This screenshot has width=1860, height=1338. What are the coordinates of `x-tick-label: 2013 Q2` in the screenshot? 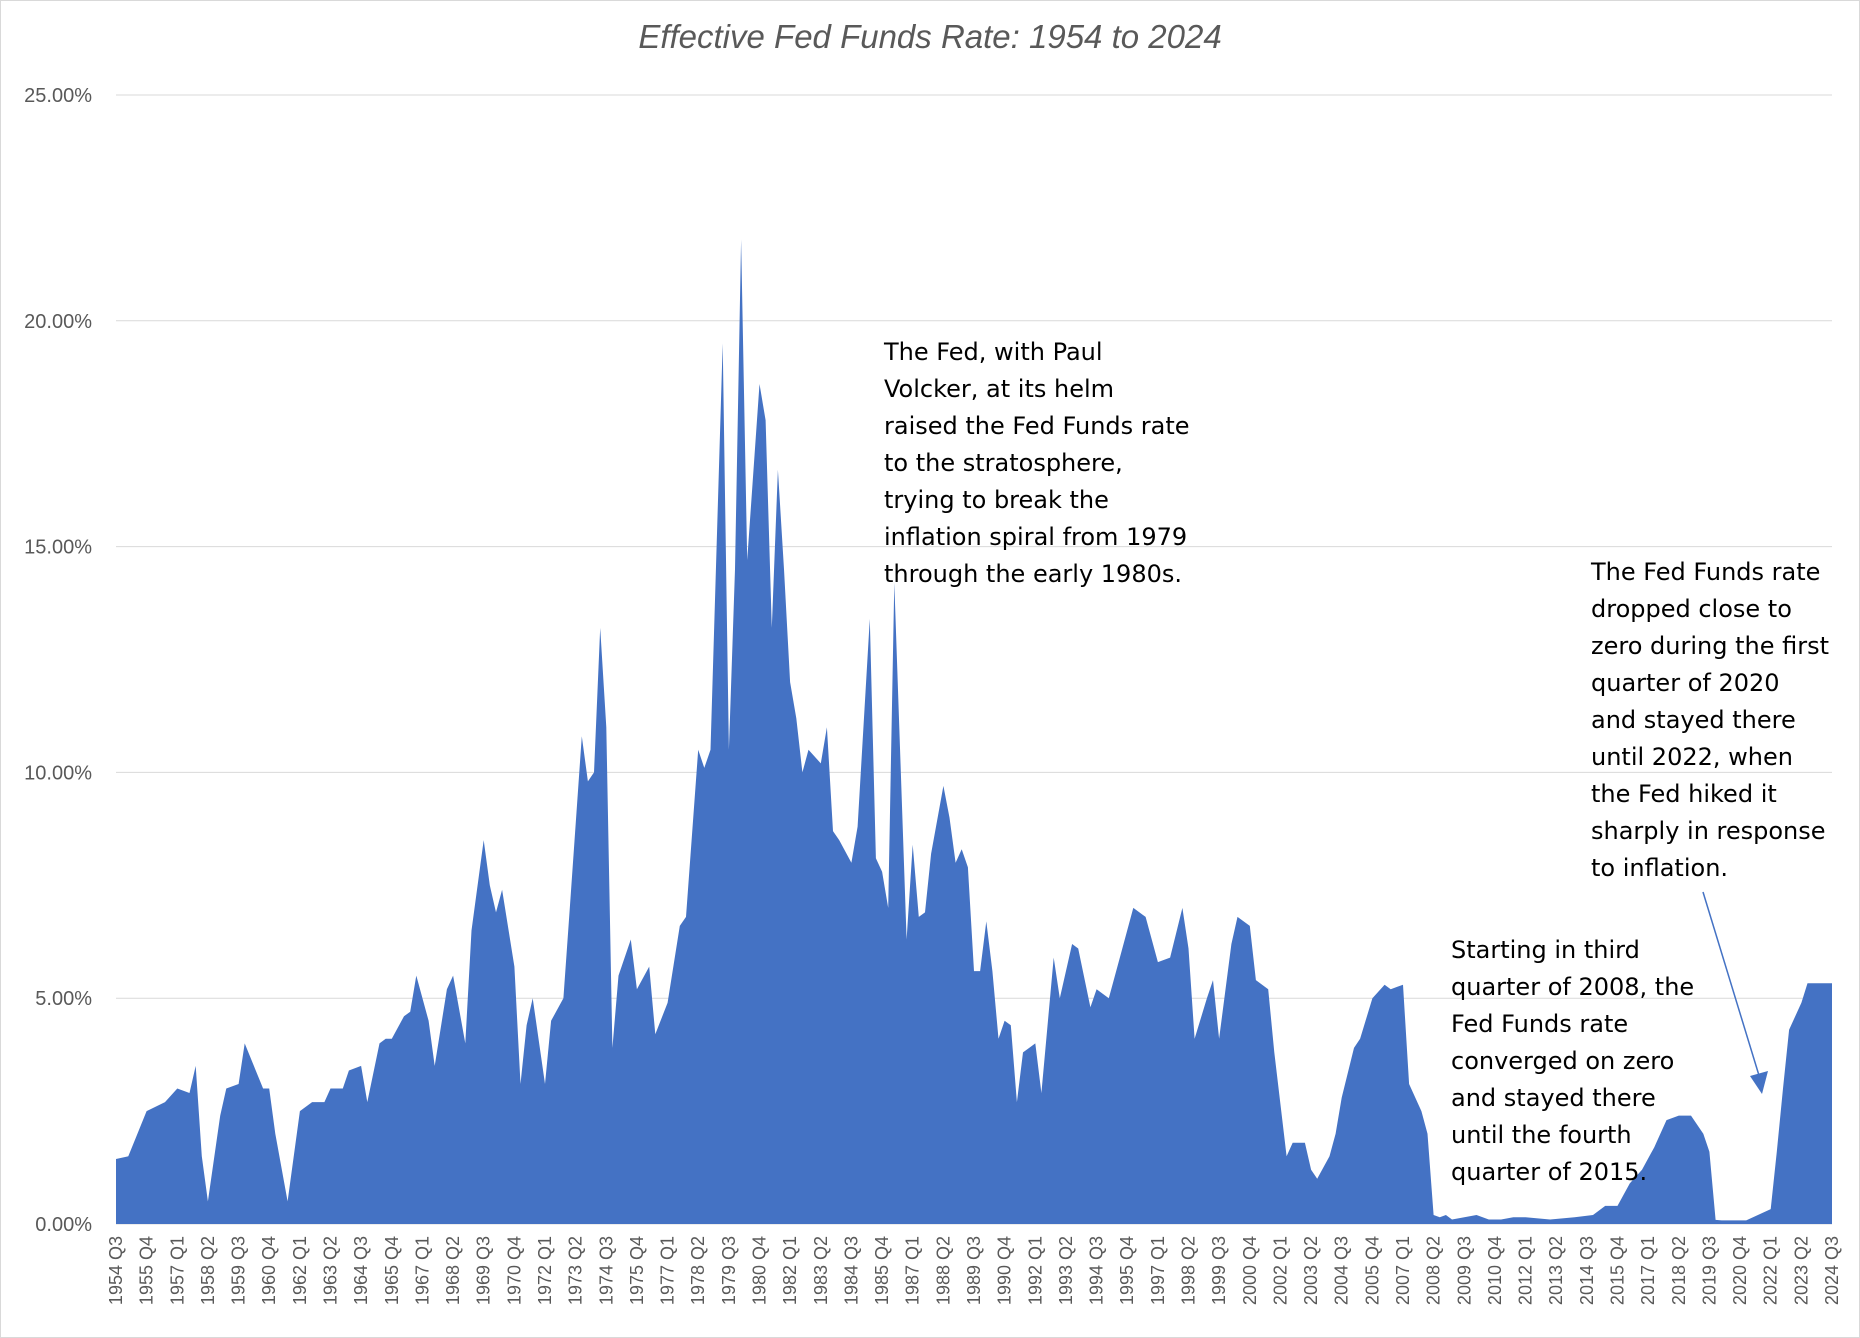 It's located at (1556, 1270).